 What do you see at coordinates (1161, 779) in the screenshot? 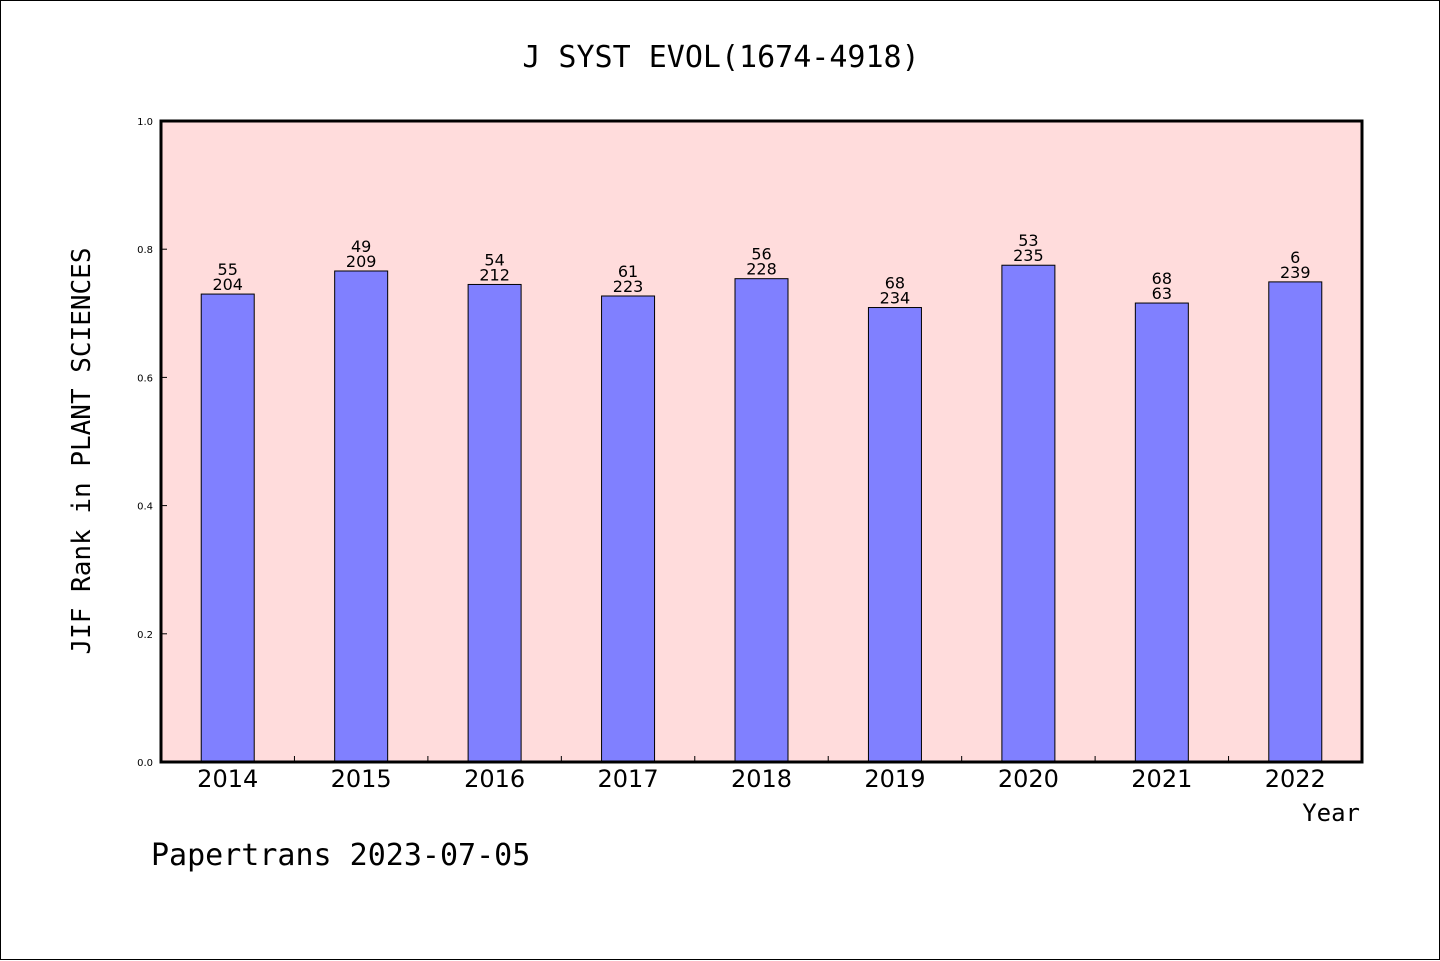
I see `x-tick-label: 2021` at bounding box center [1161, 779].